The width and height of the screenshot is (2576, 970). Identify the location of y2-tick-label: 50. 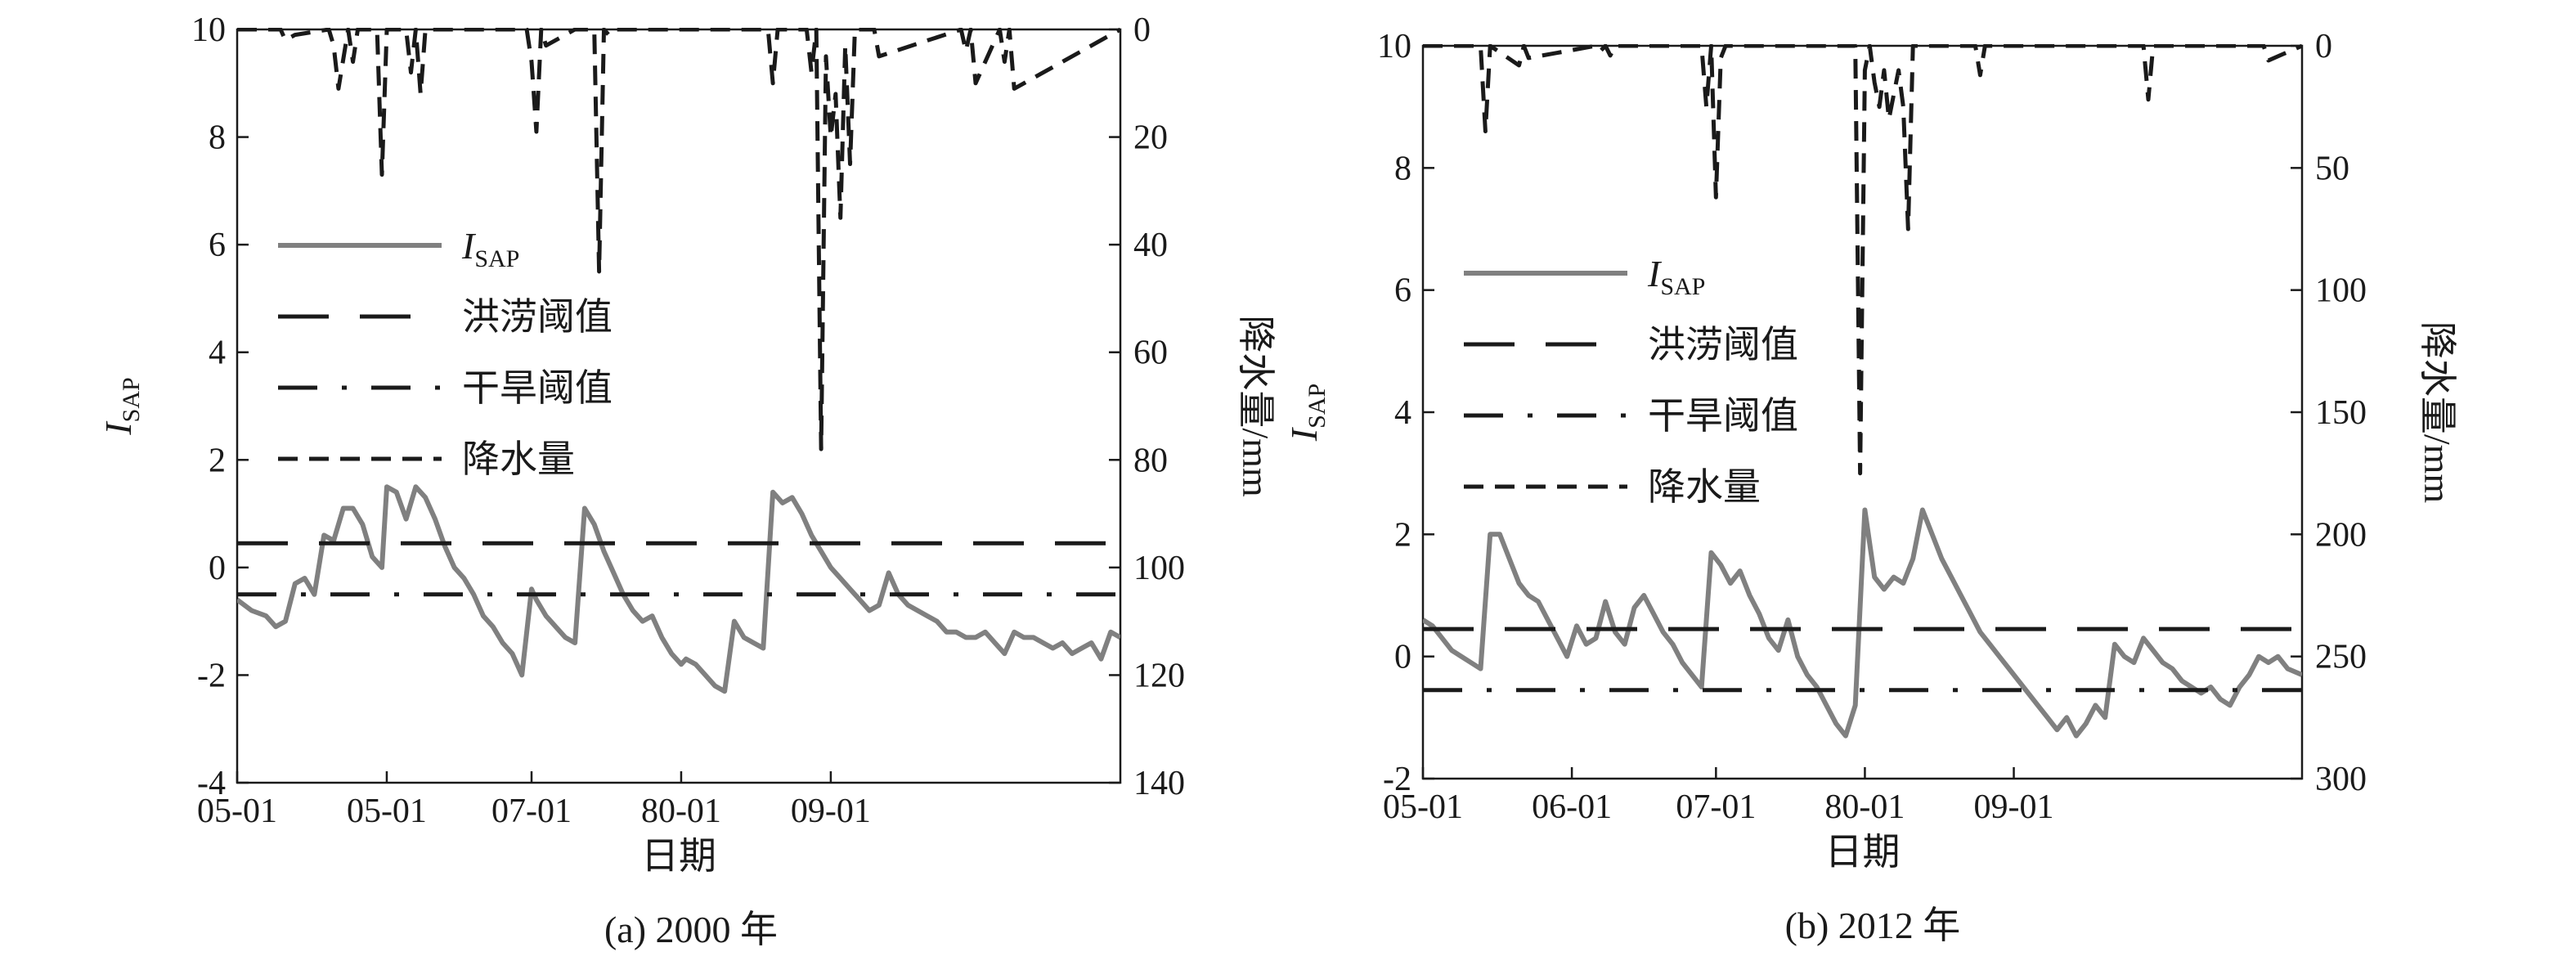
(2332, 169).